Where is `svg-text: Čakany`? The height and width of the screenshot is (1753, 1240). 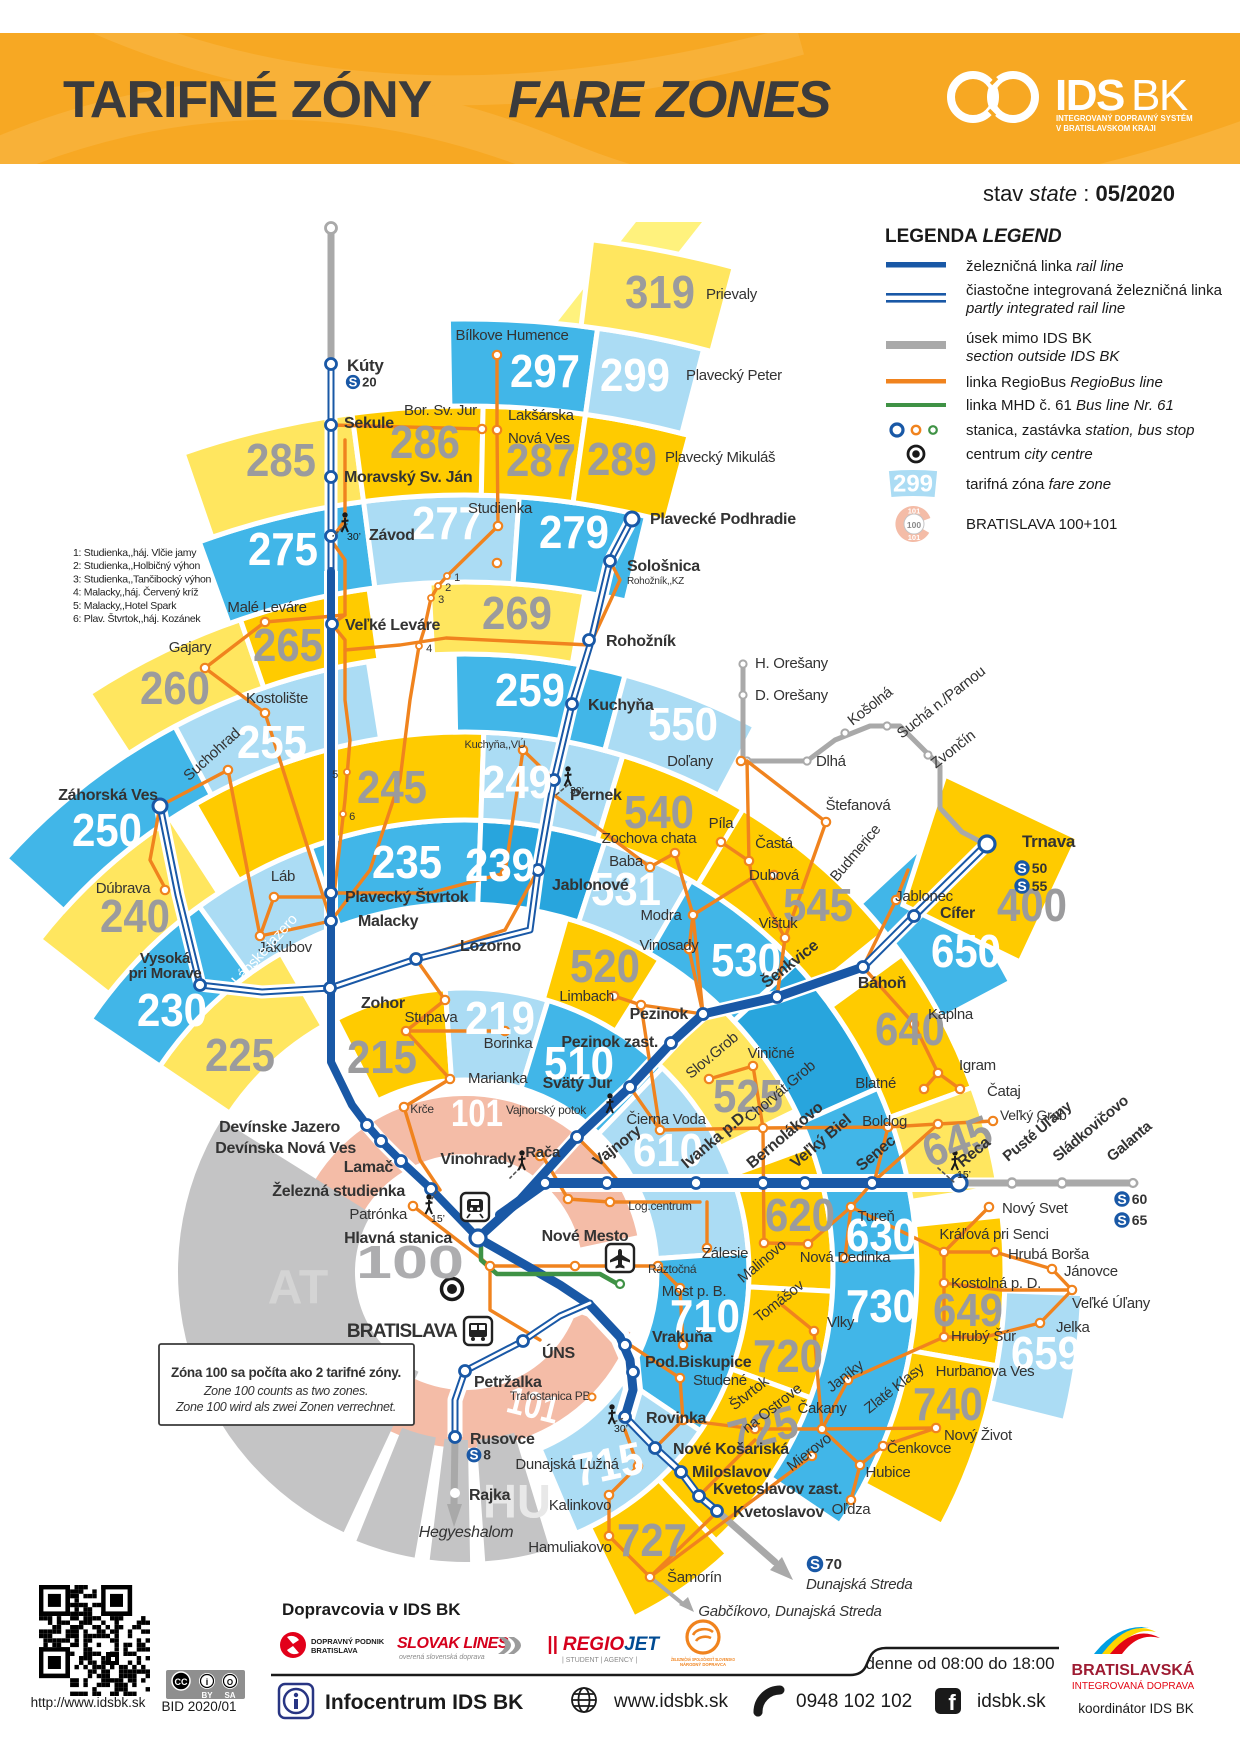
svg-text: Čakany is located at coordinates (822, 1408).